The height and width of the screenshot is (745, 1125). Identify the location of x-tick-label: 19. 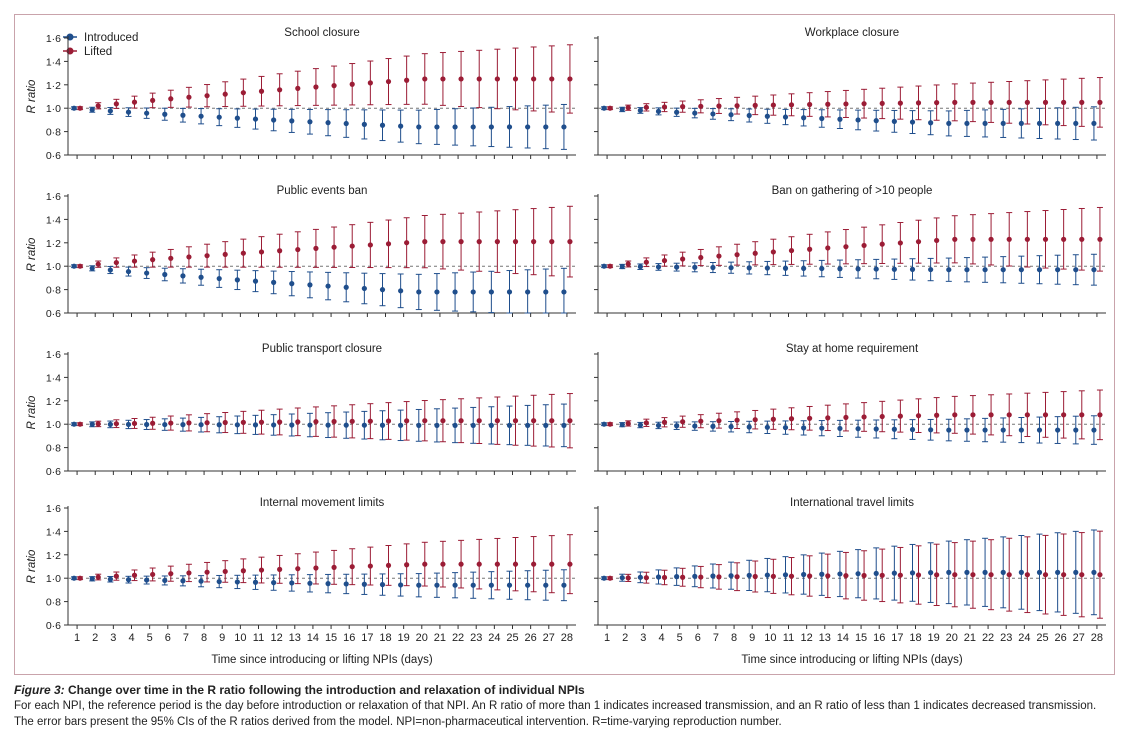
(404, 638).